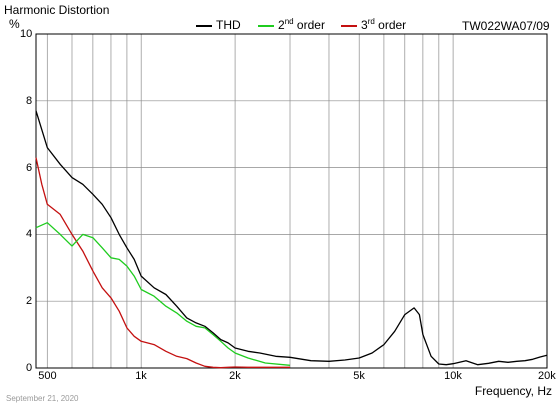 Image resolution: width=560 pixels, height=406 pixels. Describe the element at coordinates (29, 368) in the screenshot. I see `y-tick-label: 0` at that location.